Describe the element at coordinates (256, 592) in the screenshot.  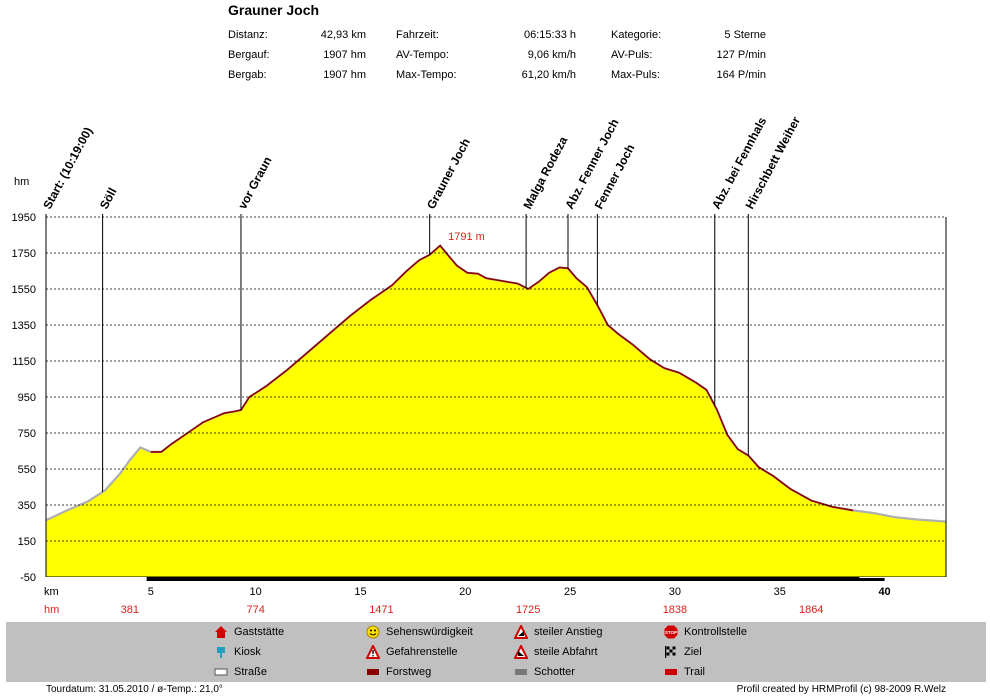
I see `x-tick-label: 10` at that location.